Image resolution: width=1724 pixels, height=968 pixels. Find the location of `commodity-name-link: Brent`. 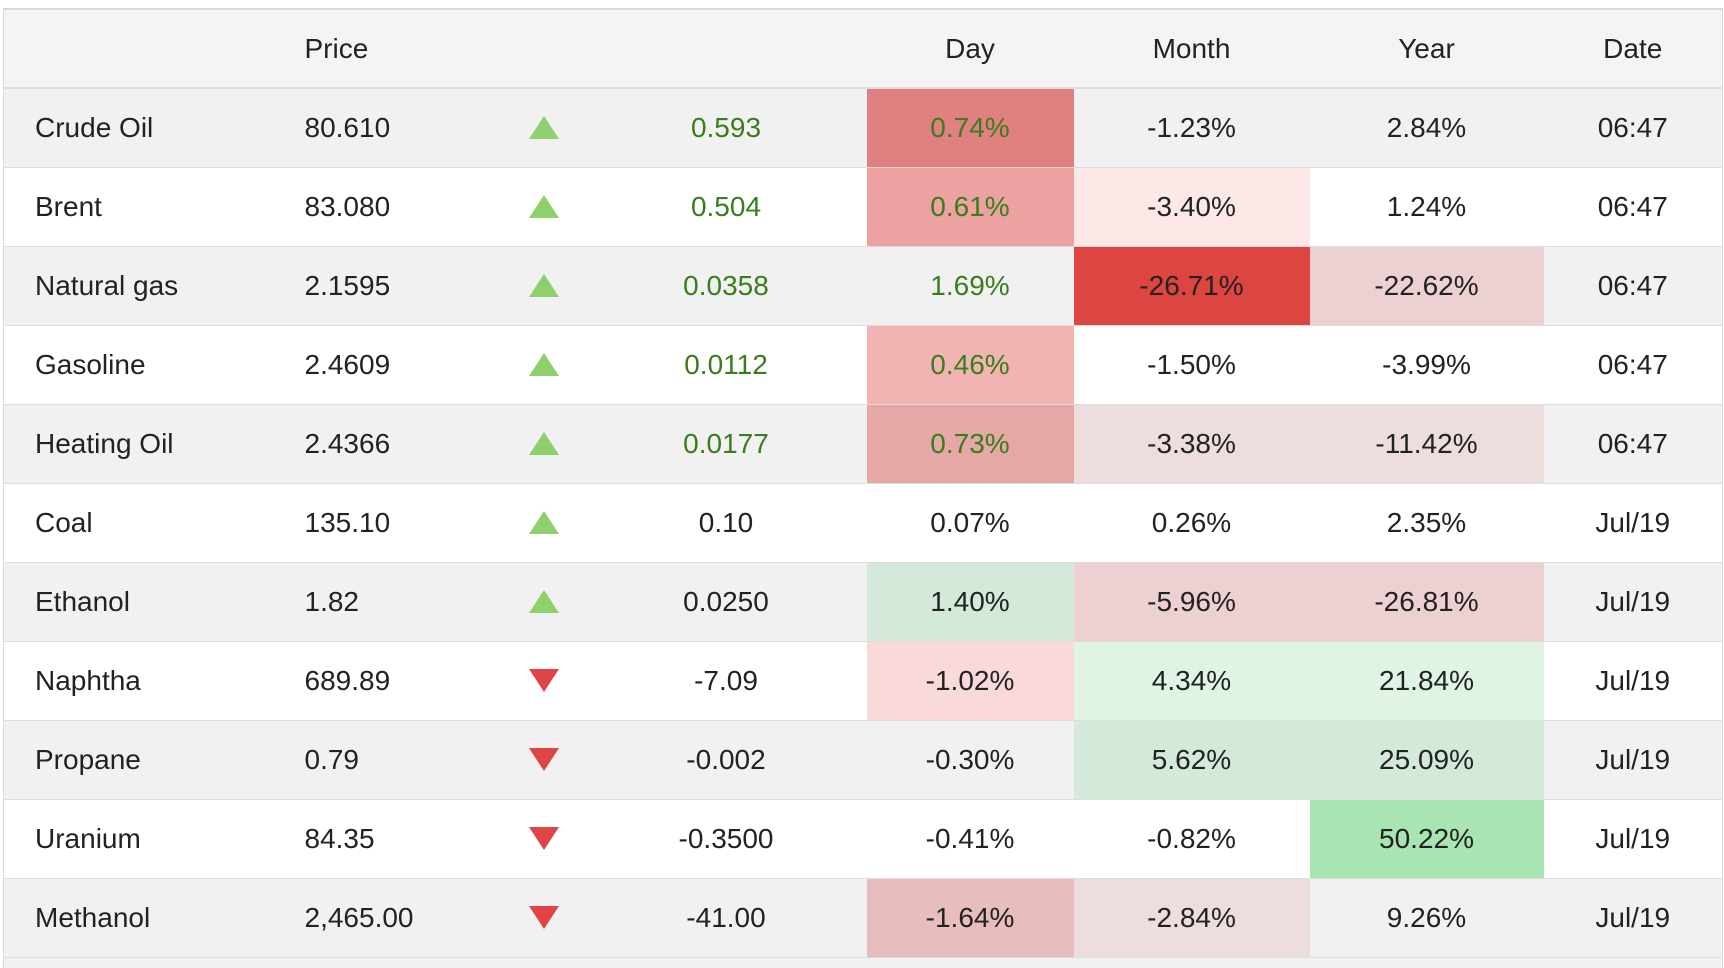

commodity-name-link: Brent is located at coordinates (68, 206).